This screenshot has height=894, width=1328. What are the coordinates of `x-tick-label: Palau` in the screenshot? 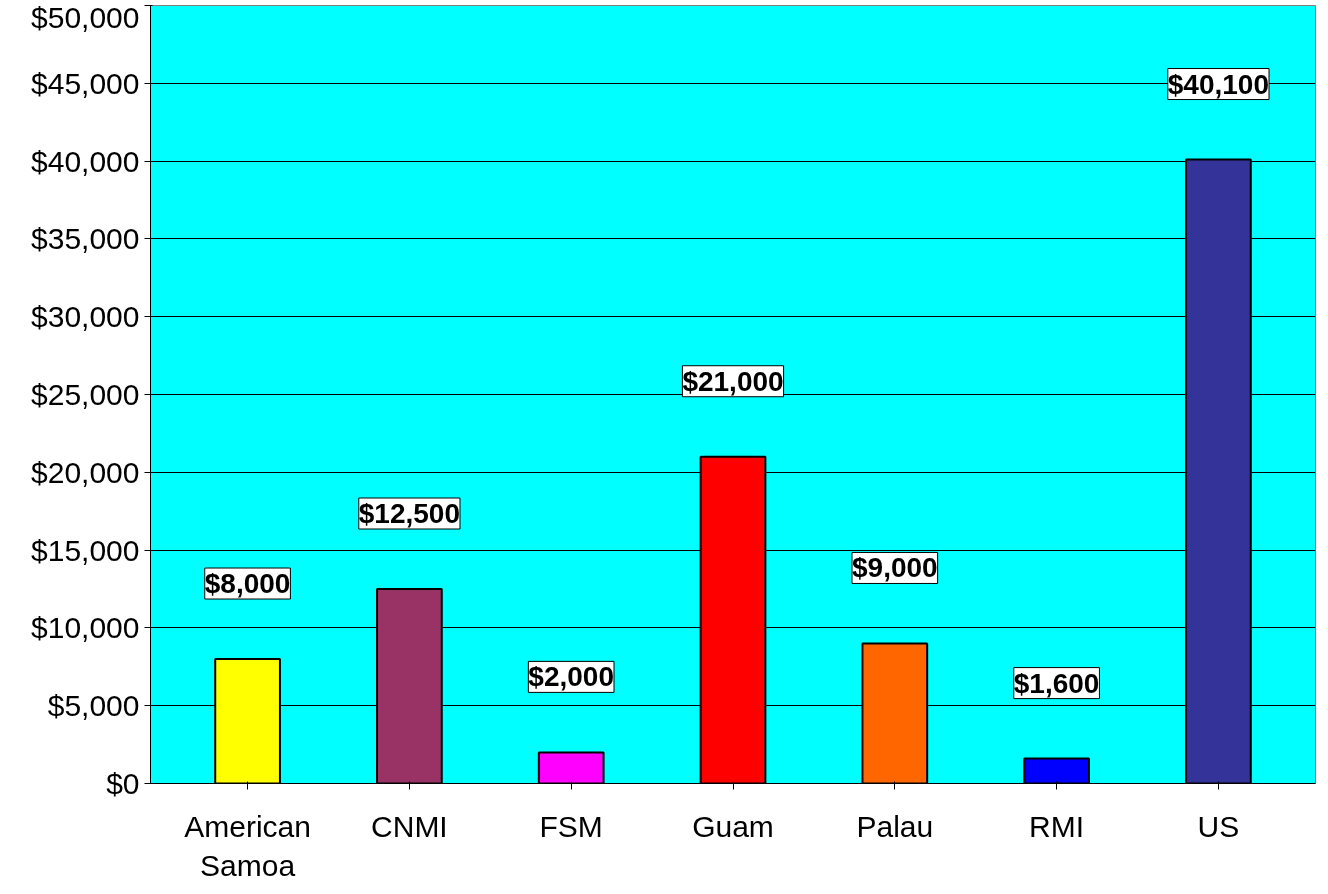 It's located at (895, 826).